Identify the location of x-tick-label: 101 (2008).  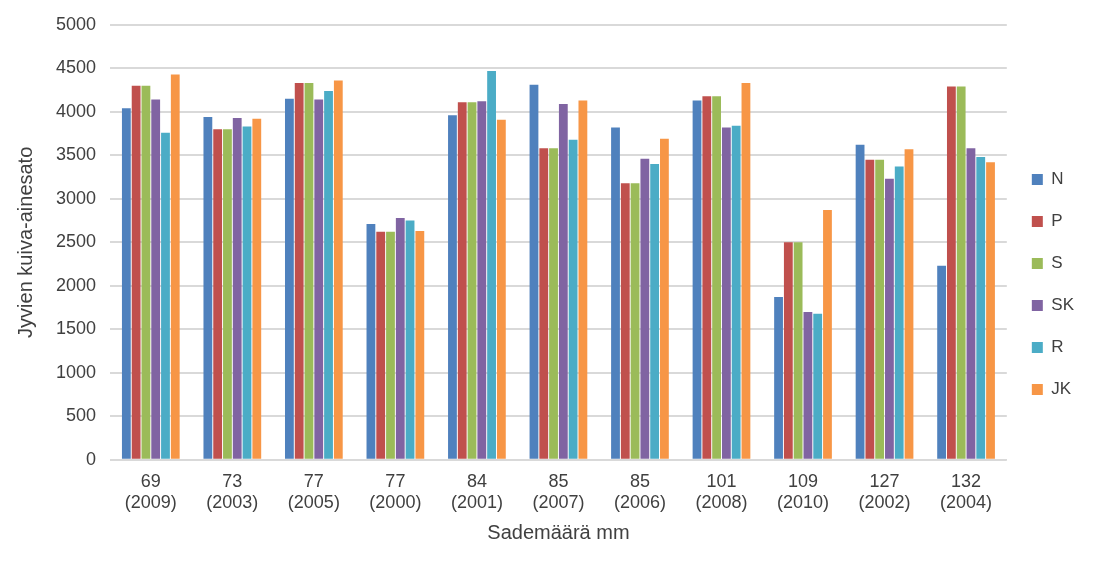
(721, 491).